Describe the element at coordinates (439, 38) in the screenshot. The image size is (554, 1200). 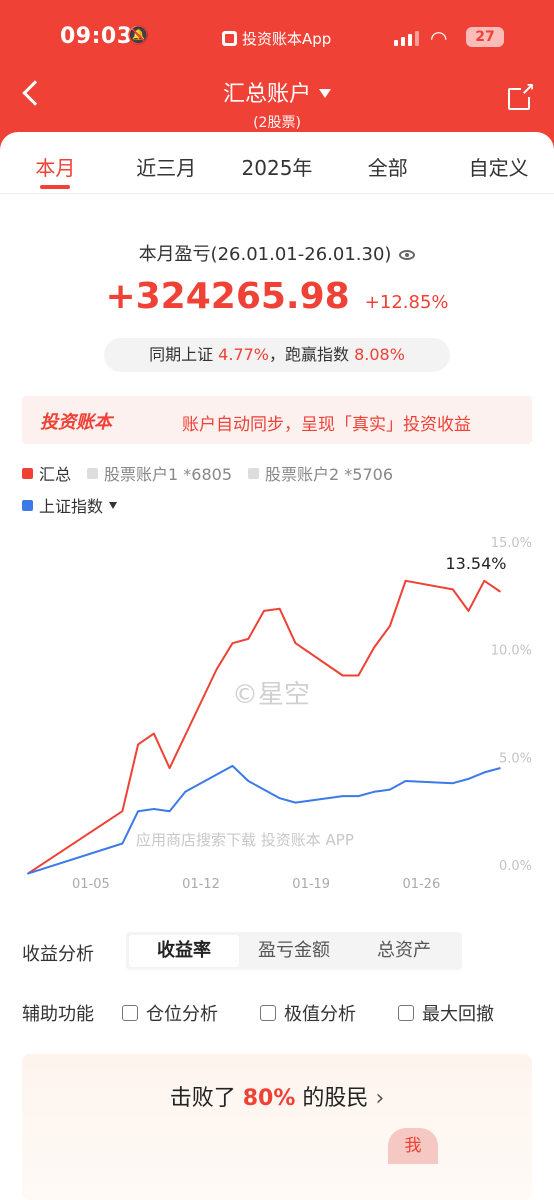
I see `wifi-icon: ◠` at that location.